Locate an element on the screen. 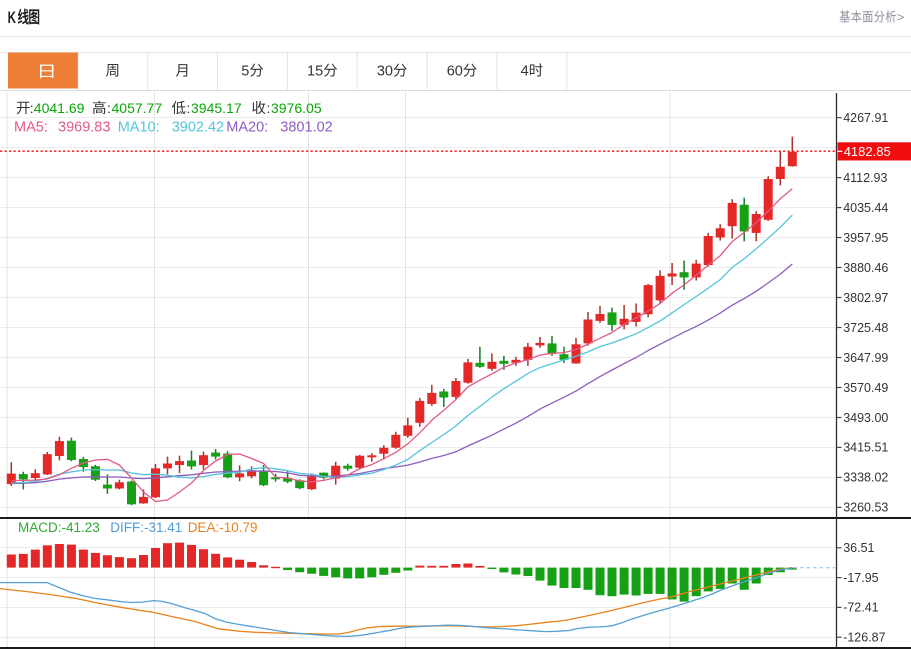  svg-text: 4035.44 is located at coordinates (865, 208).